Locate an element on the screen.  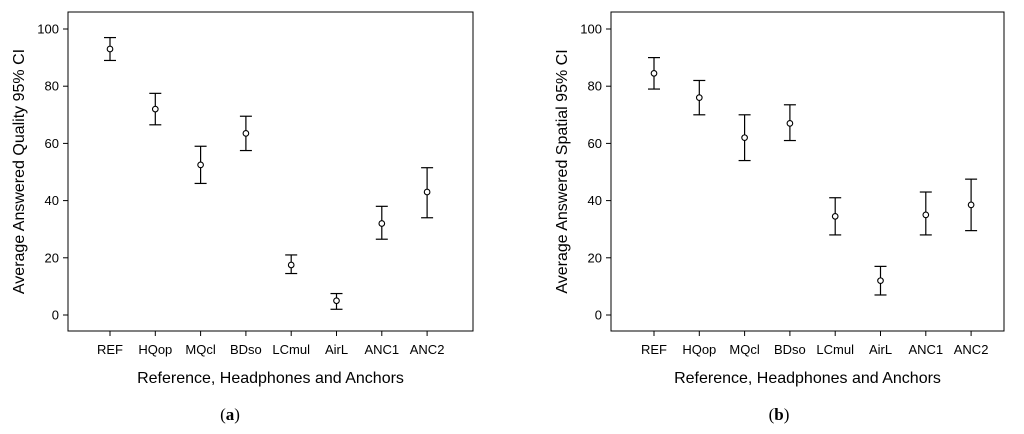
panel-label: (a) is located at coordinates (230, 414).